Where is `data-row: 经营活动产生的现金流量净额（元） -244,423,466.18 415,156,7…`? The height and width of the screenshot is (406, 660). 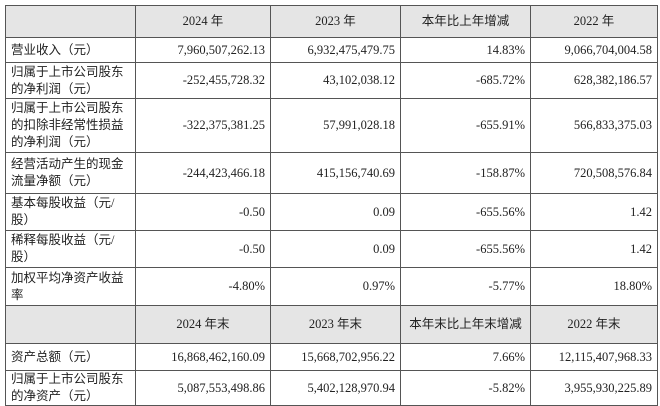 data-row: 经营活动产生的现金流量净额（元） -244,423,466.18 415,156,7… is located at coordinates (331, 173).